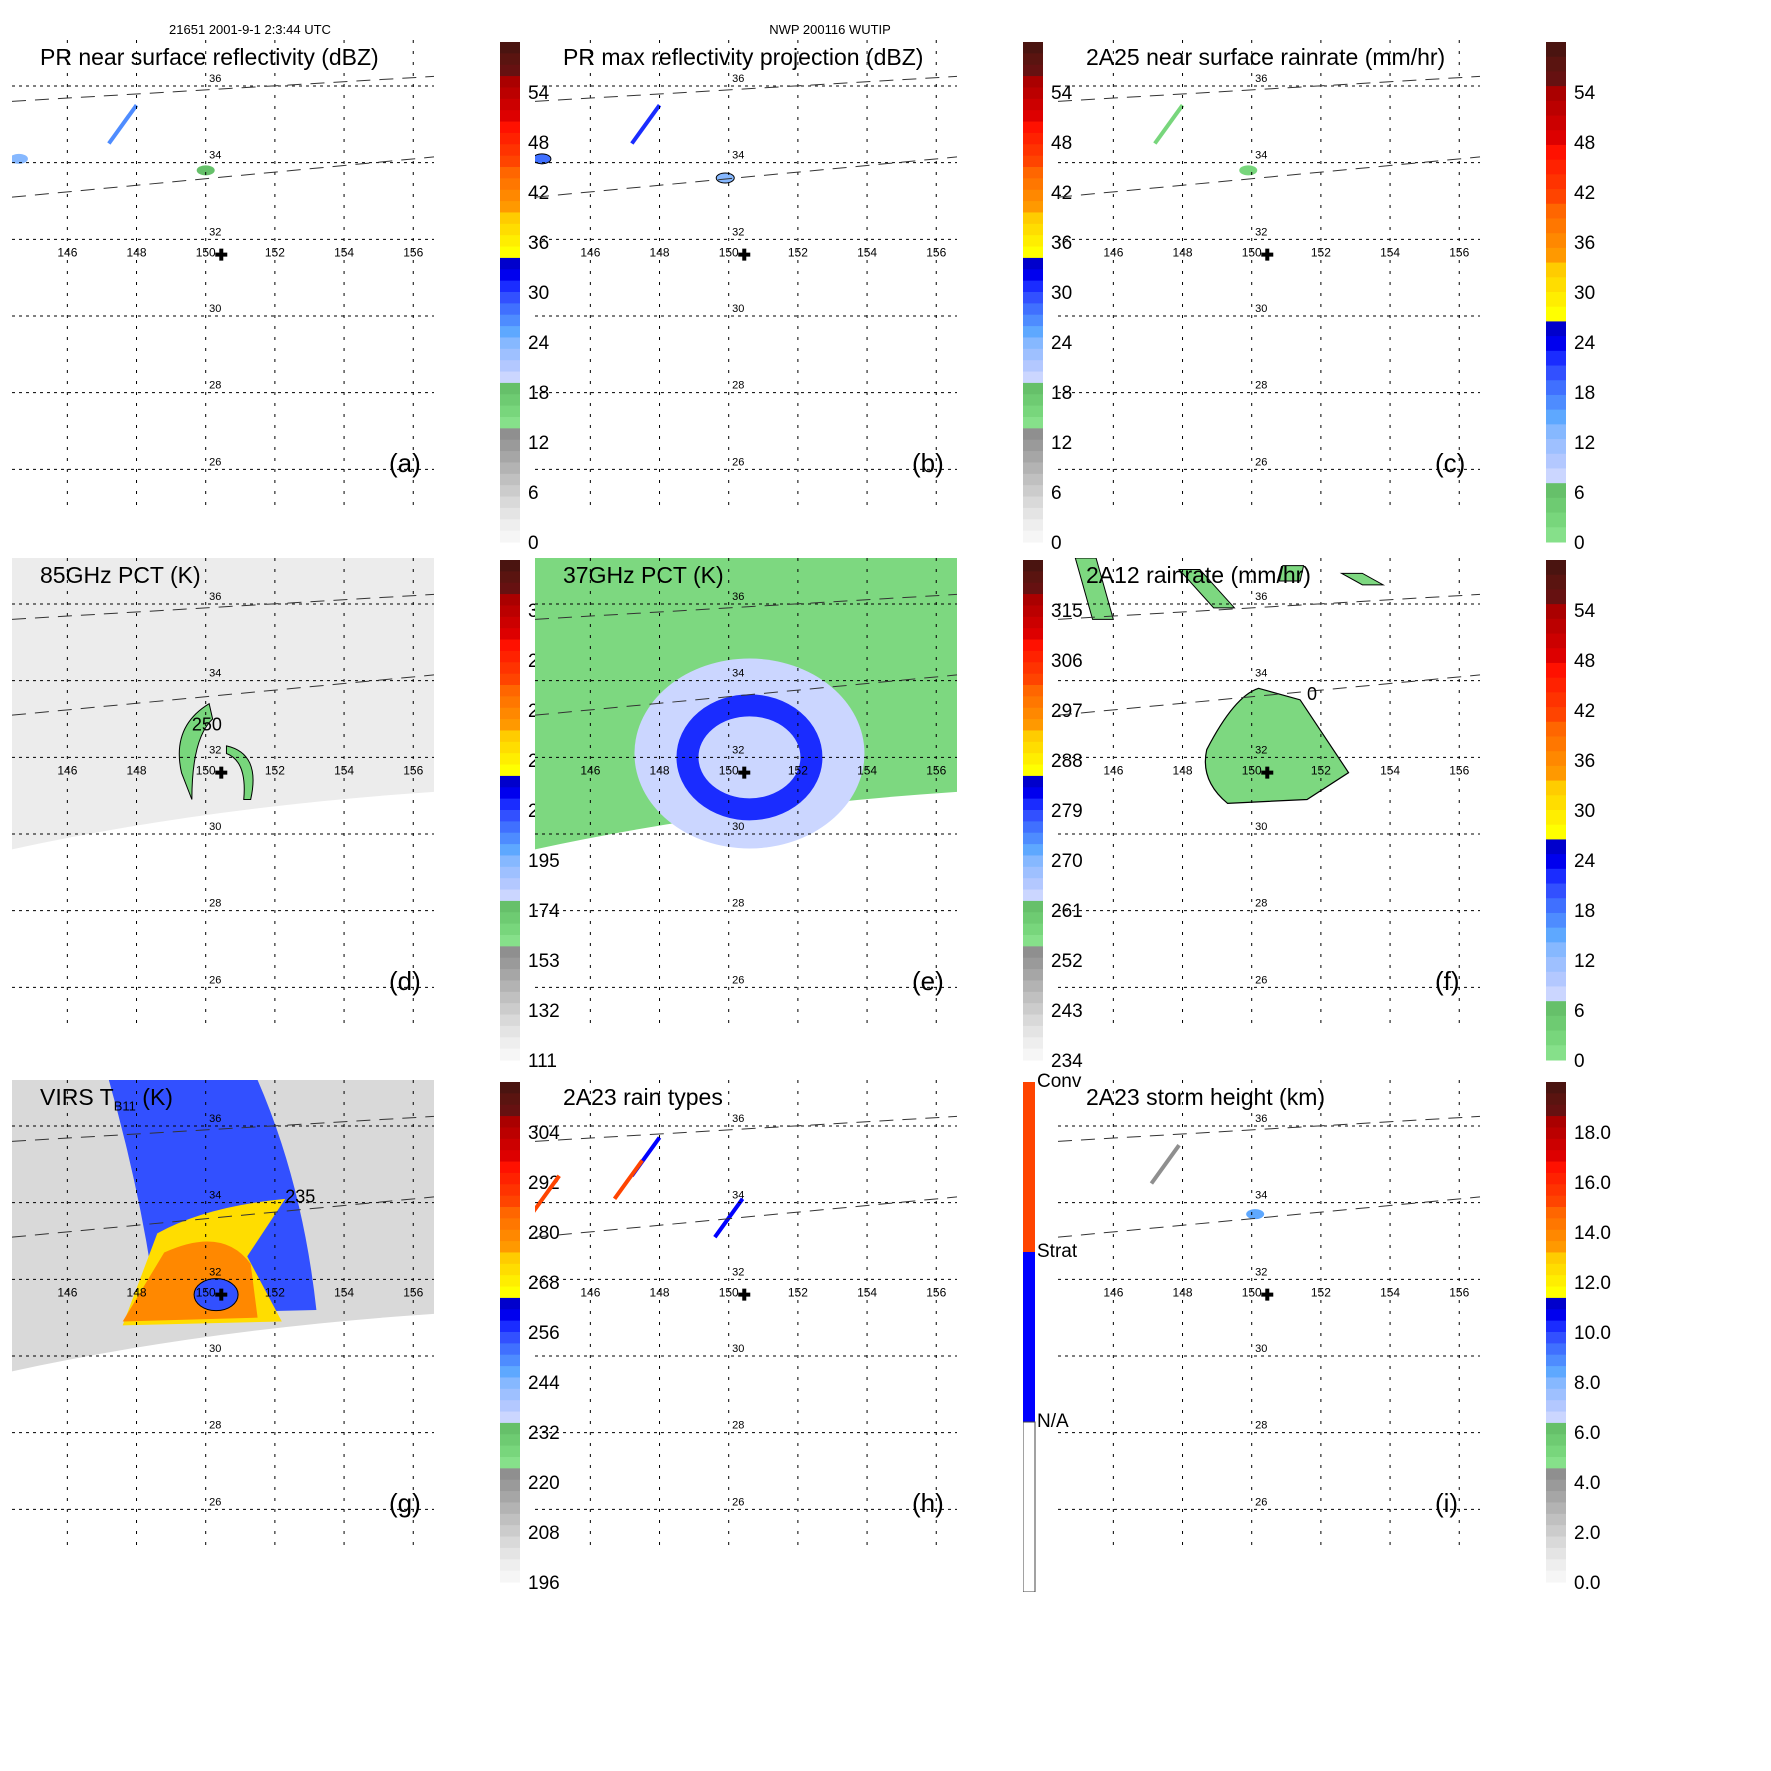 The width and height of the screenshot is (1771, 1771). Describe the element at coordinates (1067, 861) in the screenshot. I see `colorbar-tick-label: 270` at that location.